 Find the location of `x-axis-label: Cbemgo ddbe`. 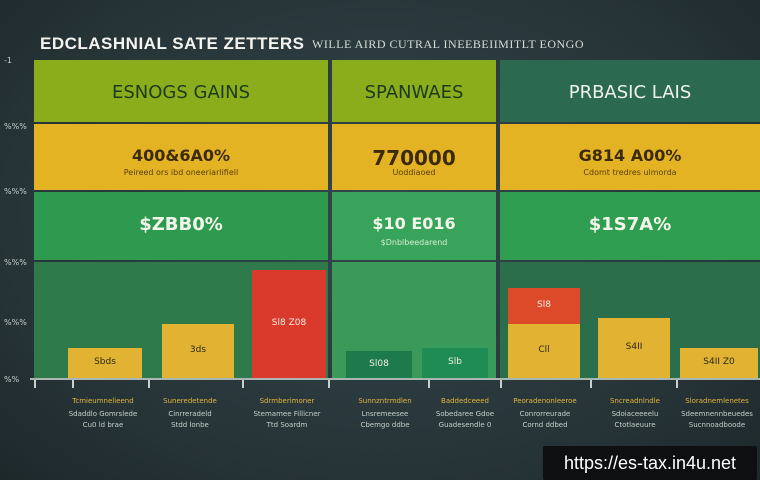

x-axis-label: Cbemgo ddbe is located at coordinates (385, 425).